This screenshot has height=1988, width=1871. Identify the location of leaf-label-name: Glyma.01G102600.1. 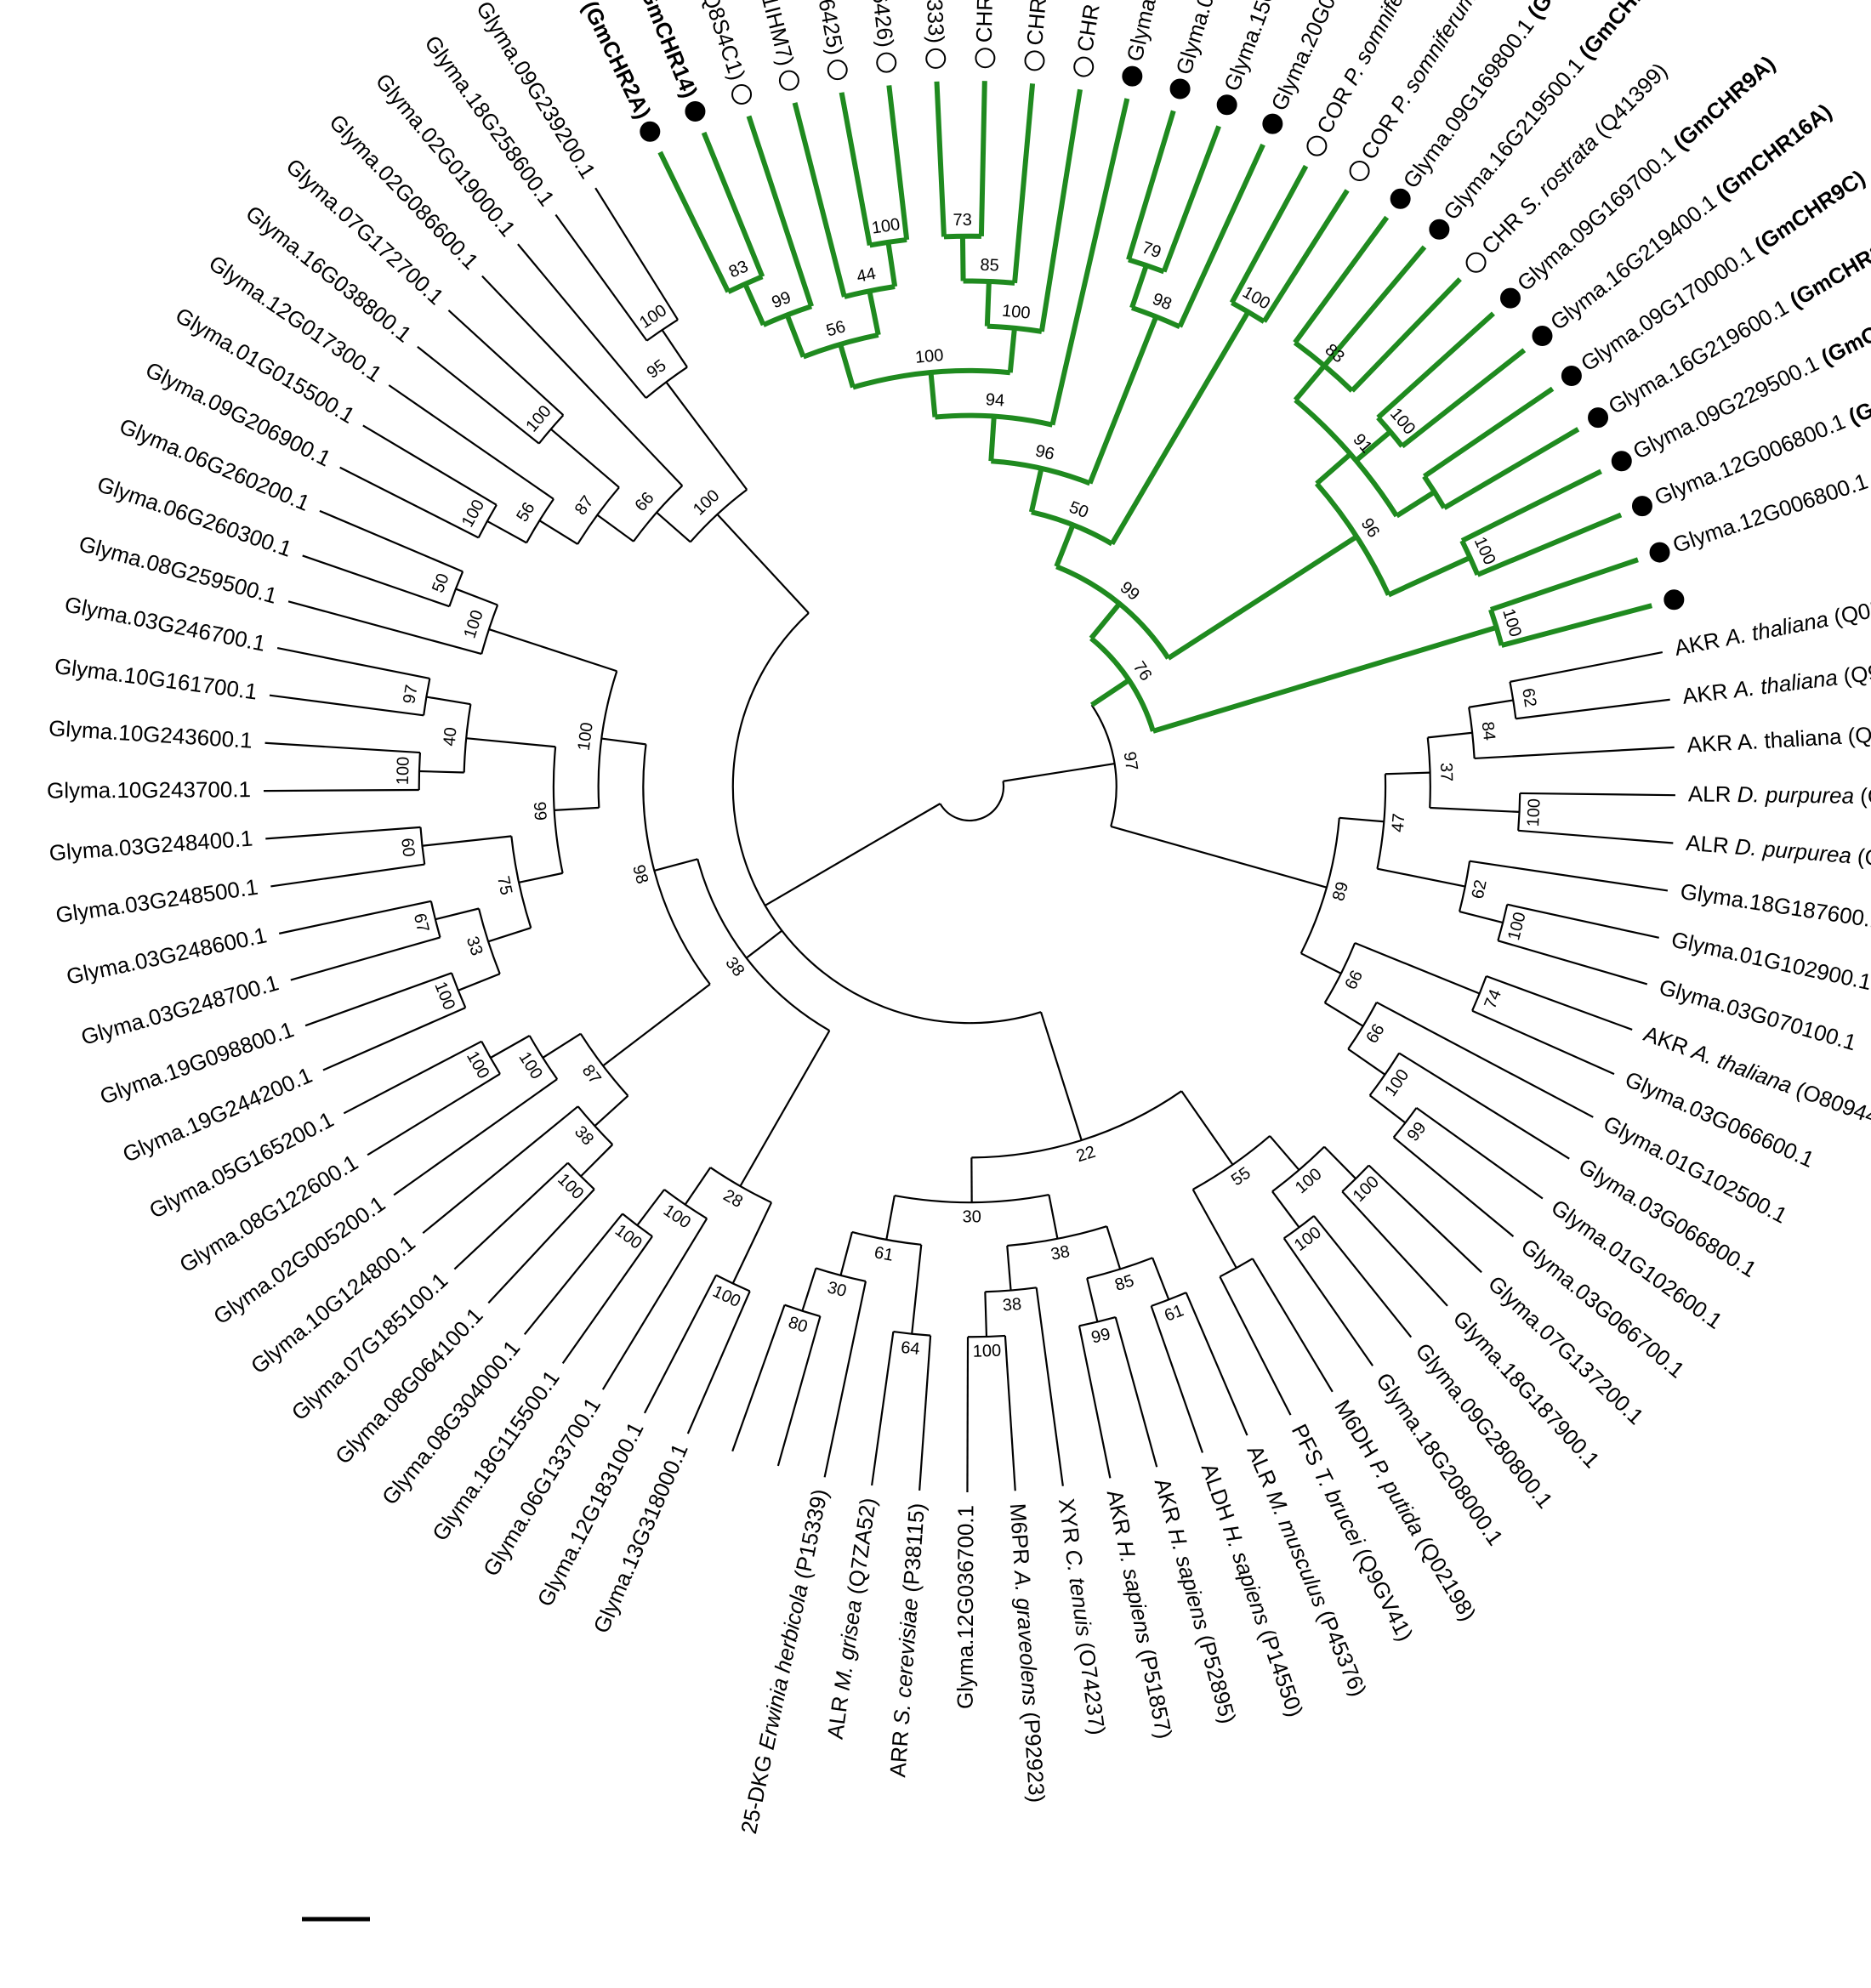
(1637, 1263).